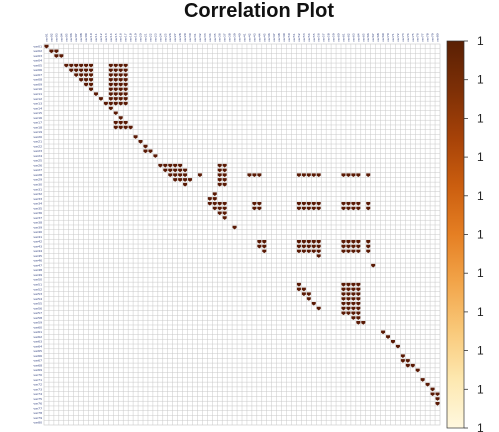 This screenshot has height=432, width=499. Describe the element at coordinates (37, 308) in the screenshot. I see `row-label: var56` at that location.